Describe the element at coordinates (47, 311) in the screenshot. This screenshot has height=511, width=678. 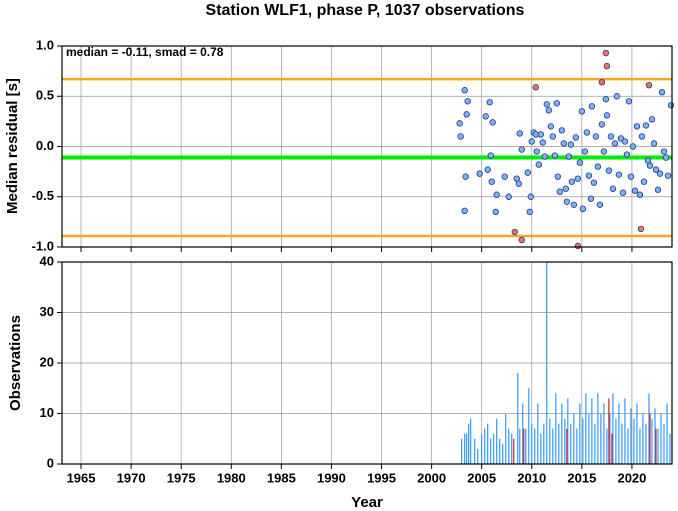
I see `y-tick-label: 30` at that location.